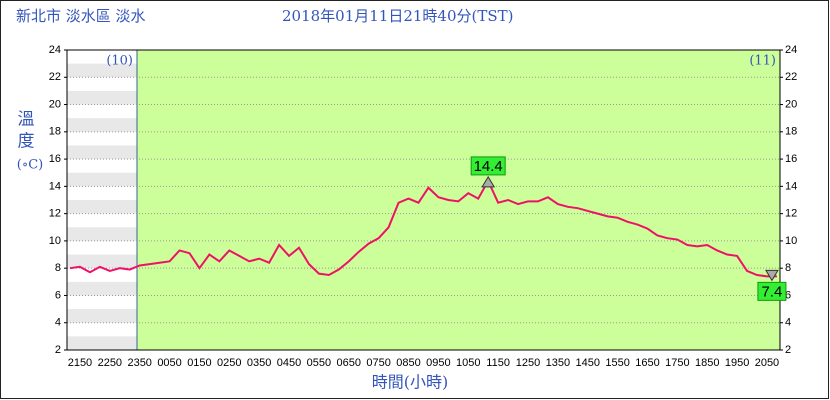 This screenshot has height=400, width=830. Describe the element at coordinates (259, 363) in the screenshot. I see `x-tick-label: 0350` at that location.